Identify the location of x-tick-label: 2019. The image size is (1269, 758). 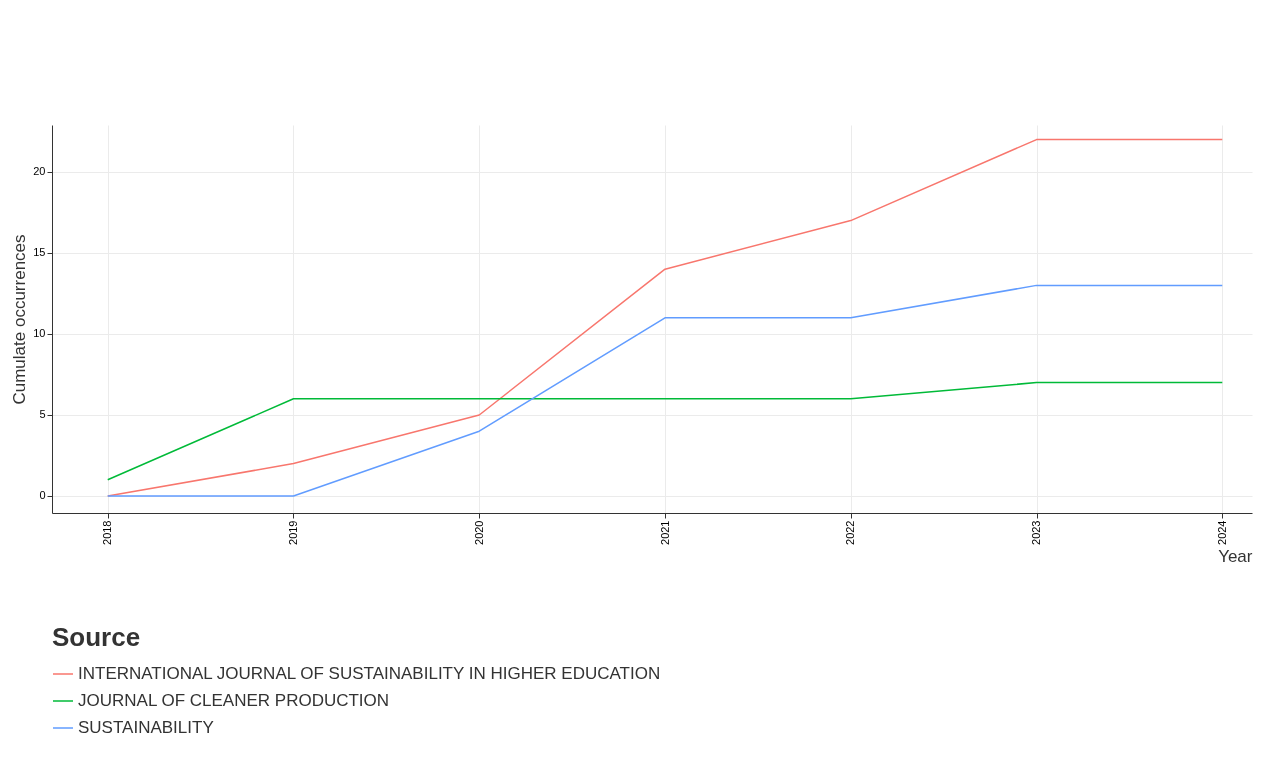
(292, 532).